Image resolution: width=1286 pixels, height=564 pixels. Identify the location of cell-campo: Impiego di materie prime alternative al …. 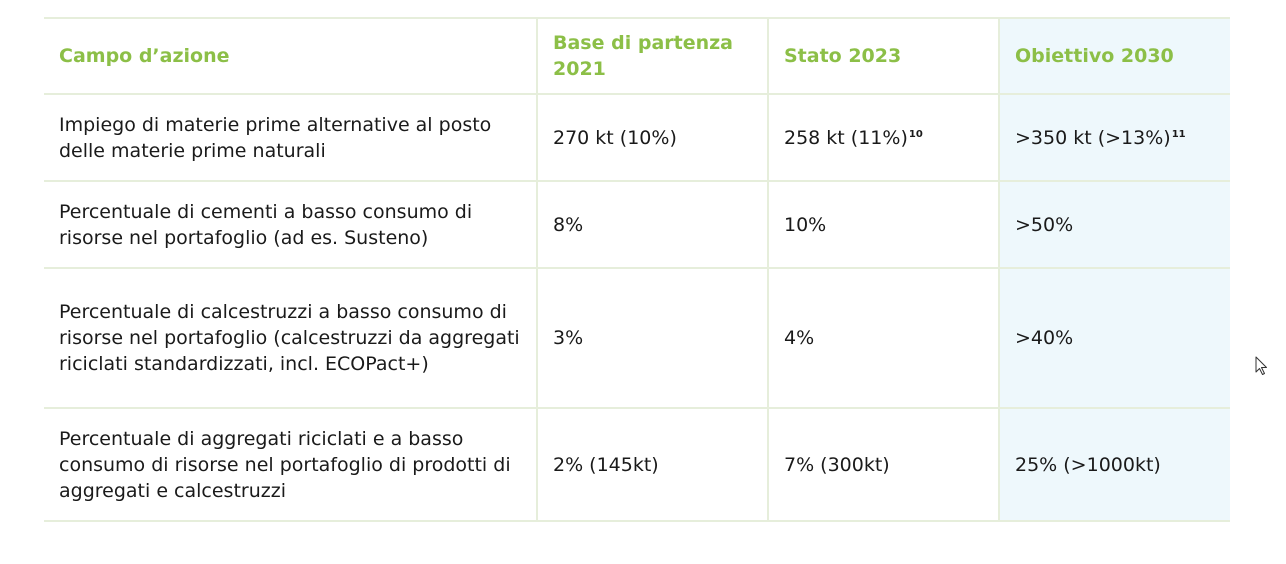
(290, 137).